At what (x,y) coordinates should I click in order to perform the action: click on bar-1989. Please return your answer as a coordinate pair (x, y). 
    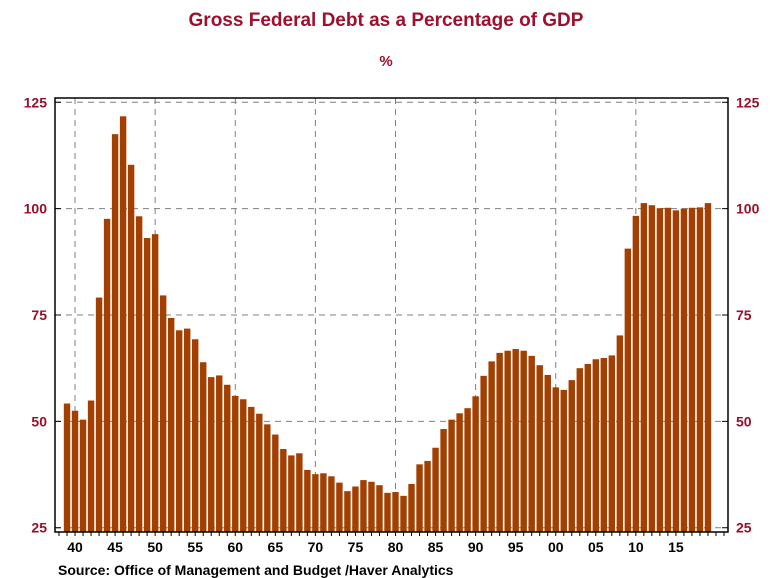
    Looking at the image, I should click on (467, 470).